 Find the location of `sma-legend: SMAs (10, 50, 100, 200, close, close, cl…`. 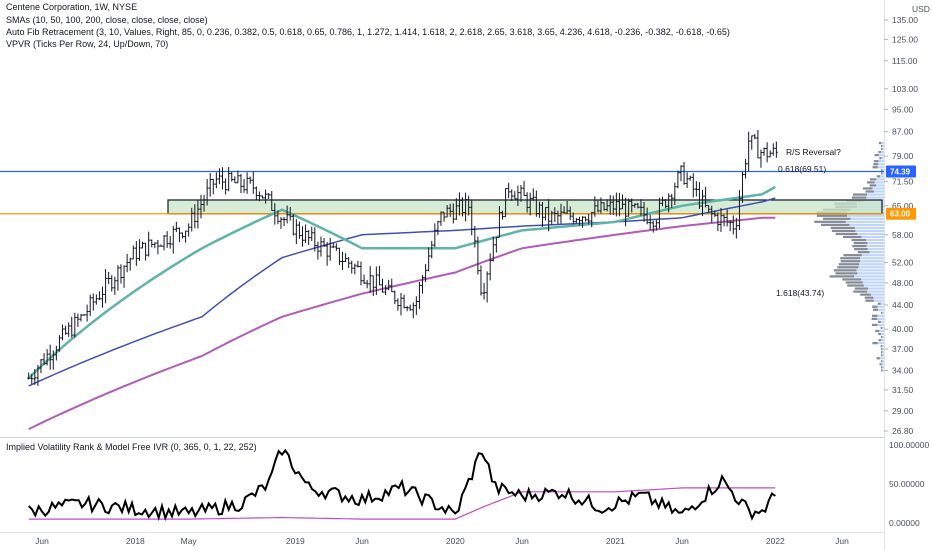

sma-legend: SMAs (10, 50, 100, 200, close, close, cl… is located at coordinates (107, 20).